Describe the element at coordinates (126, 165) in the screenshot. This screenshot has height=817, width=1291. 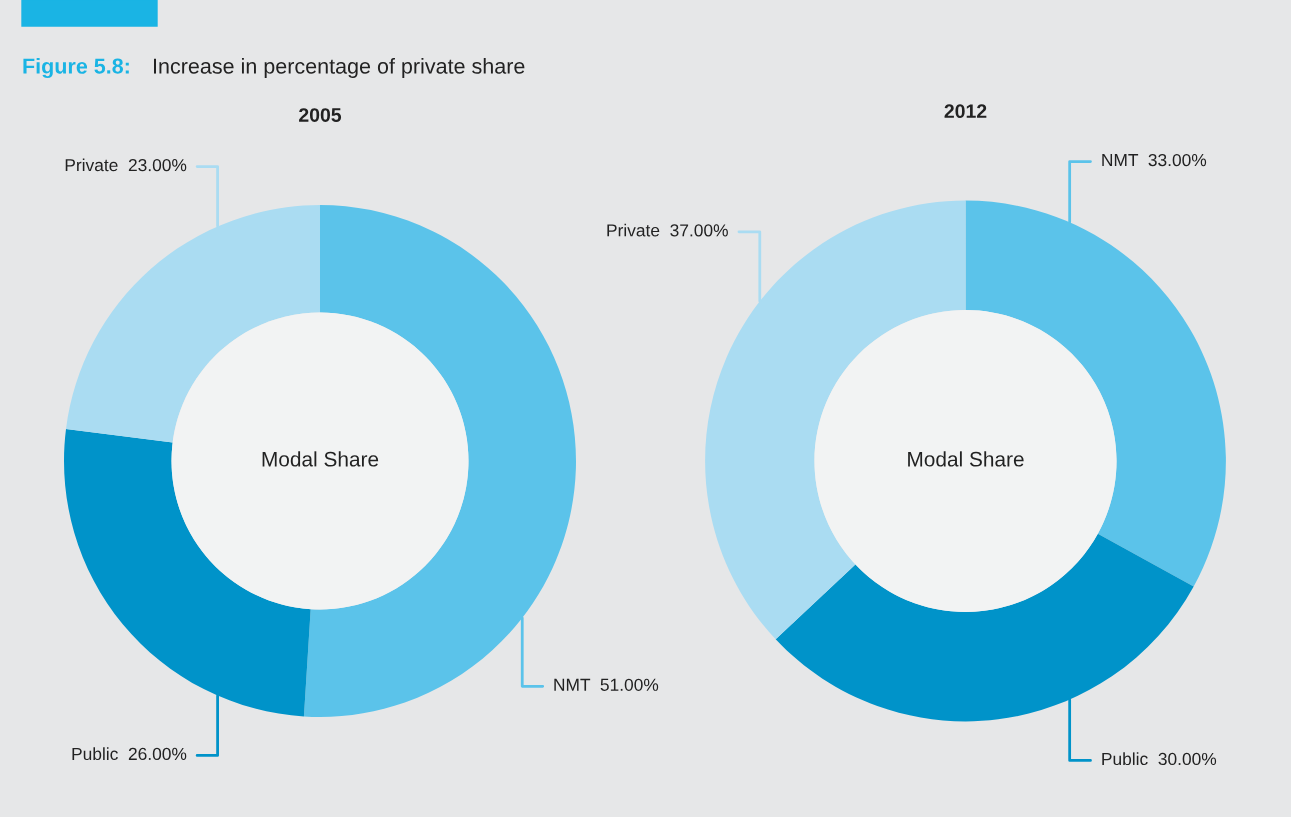
I see `slice-label: Private 23.00%` at that location.